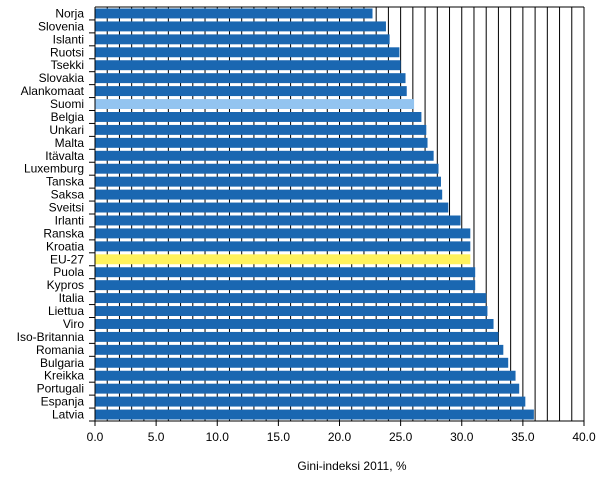 The image size is (607, 498). I want to click on category-label: Norja, so click(69, 13).